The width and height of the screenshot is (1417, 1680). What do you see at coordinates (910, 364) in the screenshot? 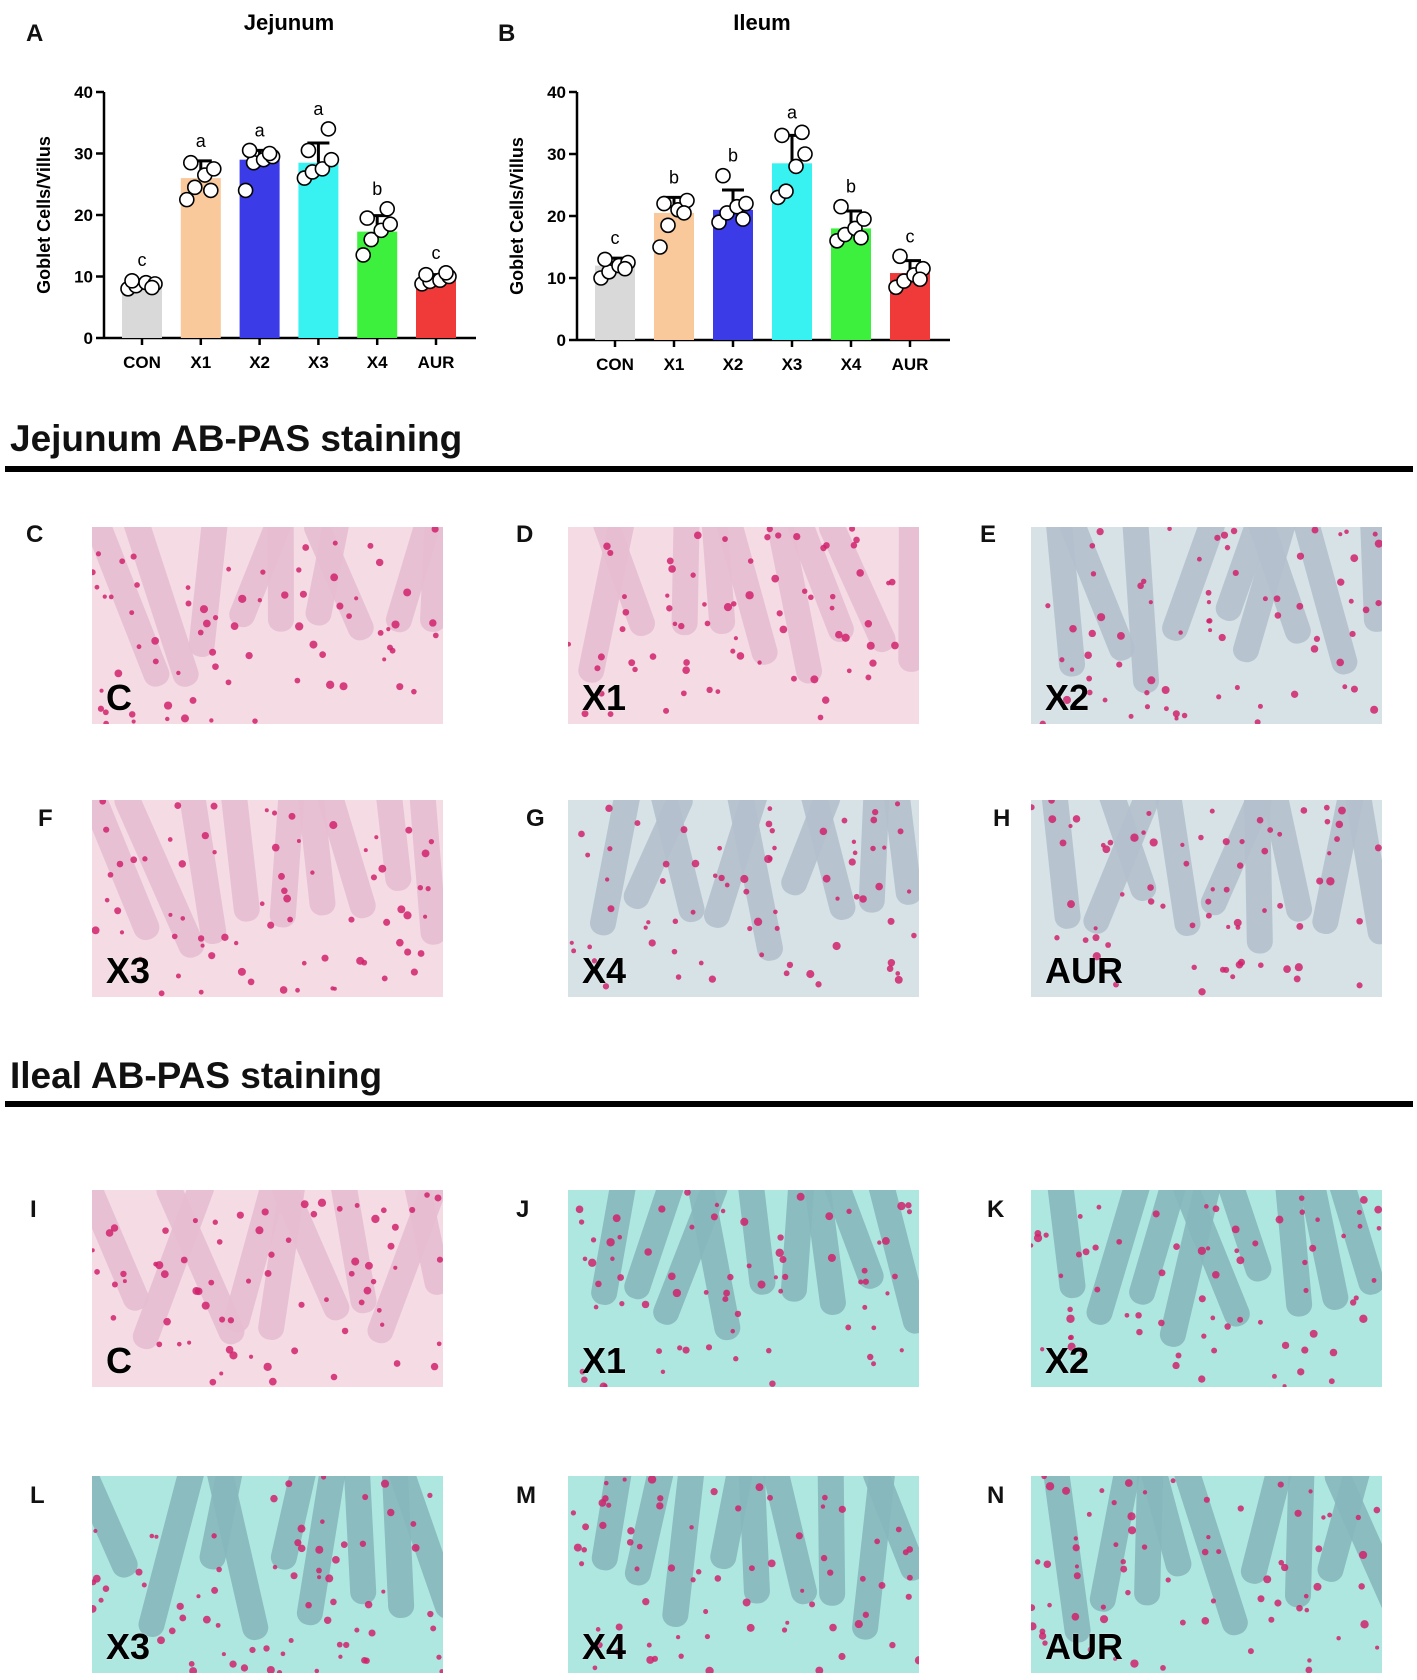
I see `x-tick-label: AUR` at bounding box center [910, 364].